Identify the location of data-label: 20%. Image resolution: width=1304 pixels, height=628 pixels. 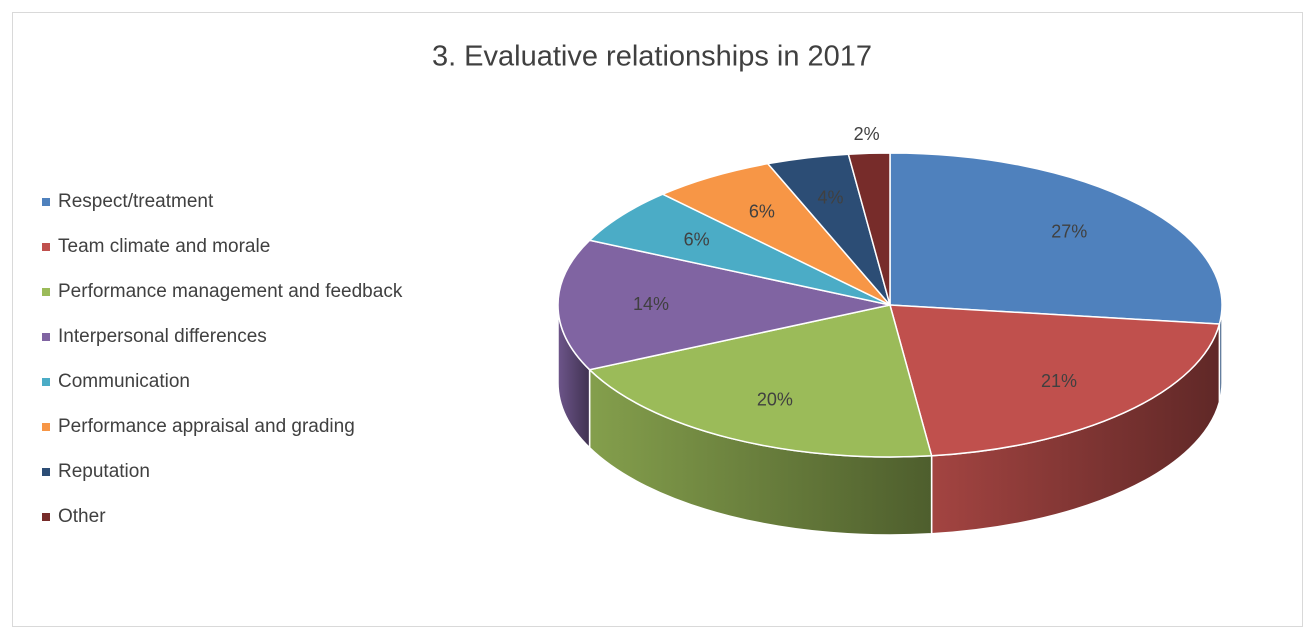
(775, 400).